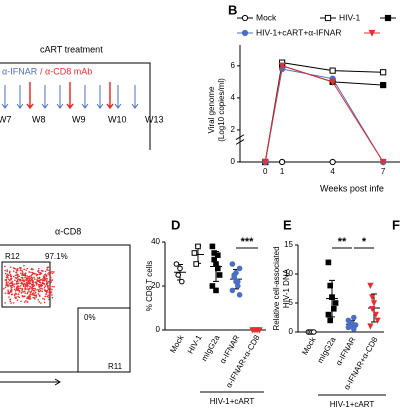 Image resolution: width=400 pixels, height=409 pixels. I want to click on axis-arrow, so click(30, 382).